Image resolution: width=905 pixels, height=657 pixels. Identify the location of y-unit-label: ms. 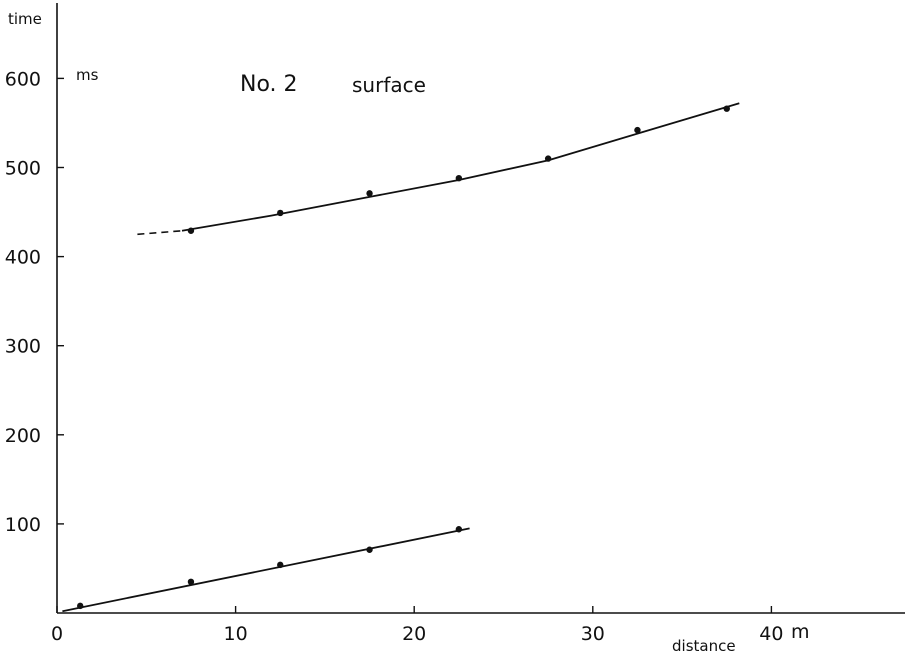
(87, 75).